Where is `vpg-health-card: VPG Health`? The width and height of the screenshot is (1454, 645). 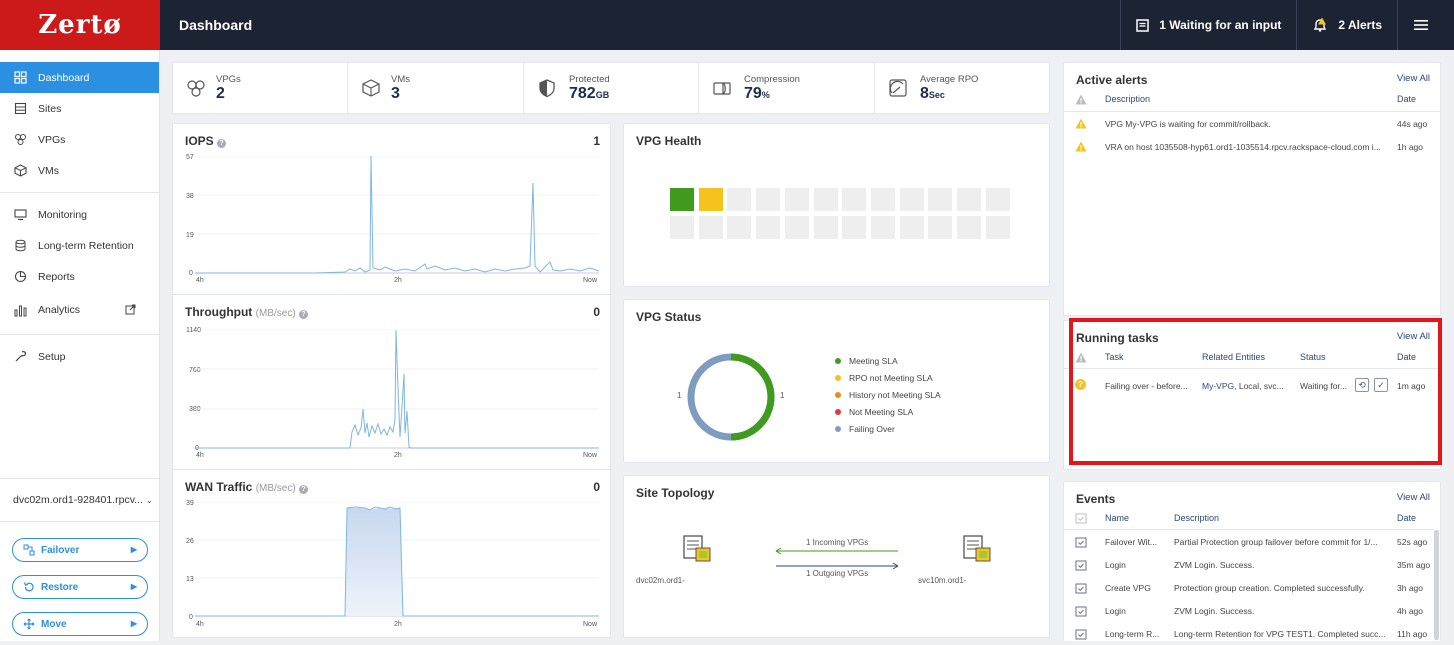
vpg-health-card: VPG Health is located at coordinates (836, 205).